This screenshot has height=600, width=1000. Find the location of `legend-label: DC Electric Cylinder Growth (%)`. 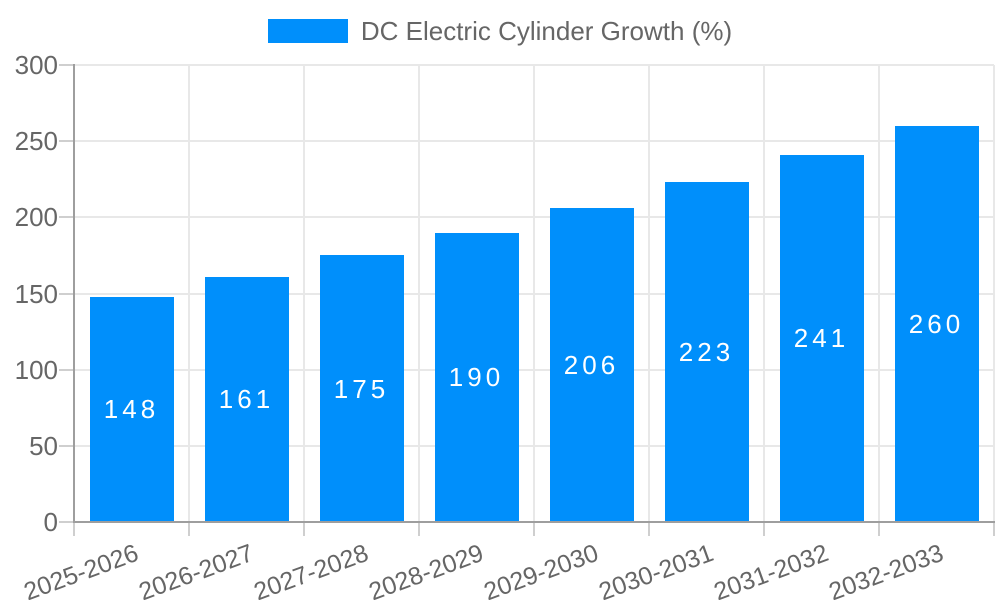

legend-label: DC Electric Cylinder Growth (%) is located at coordinates (546, 31).